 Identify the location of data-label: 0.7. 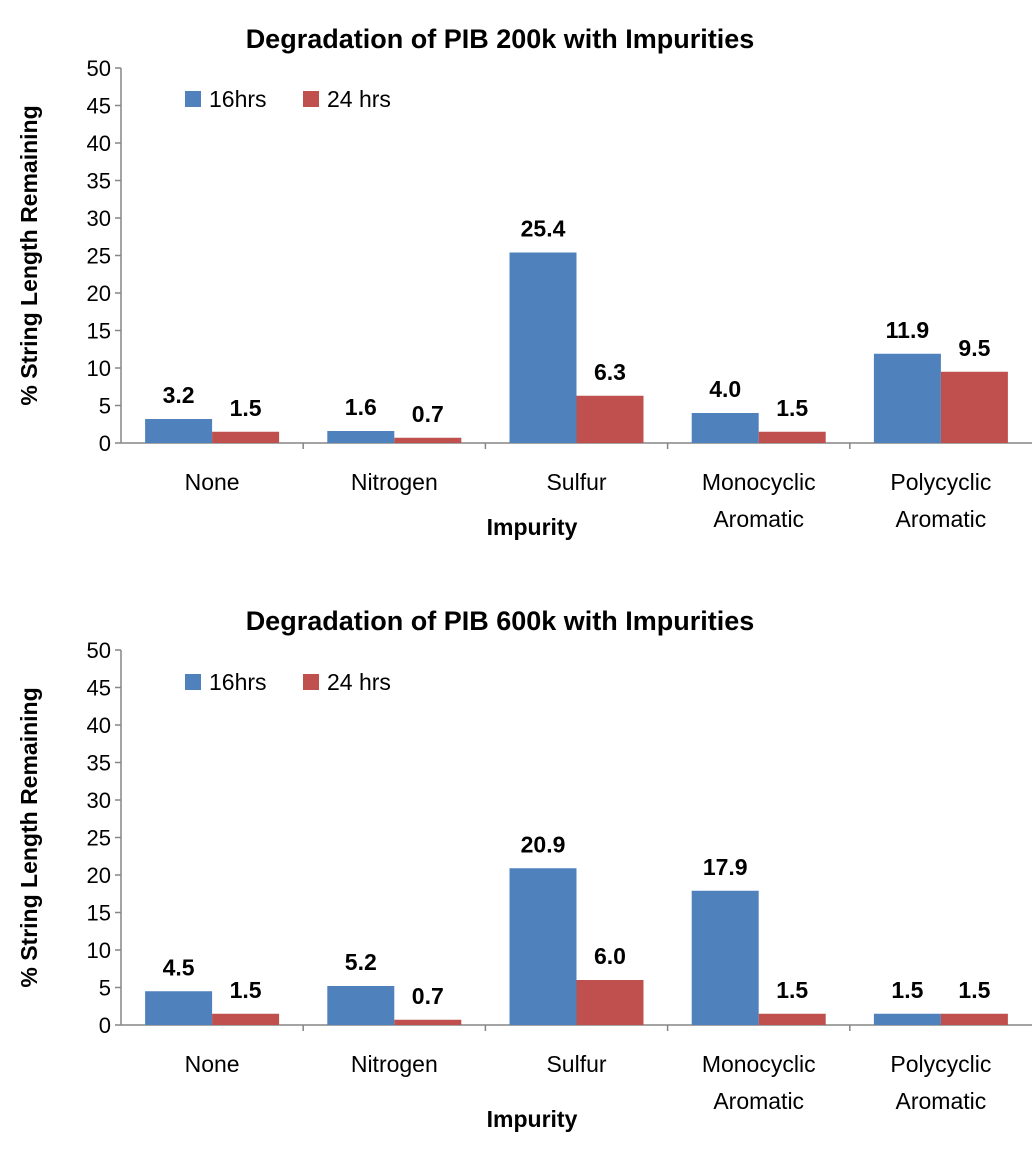
(428, 996).